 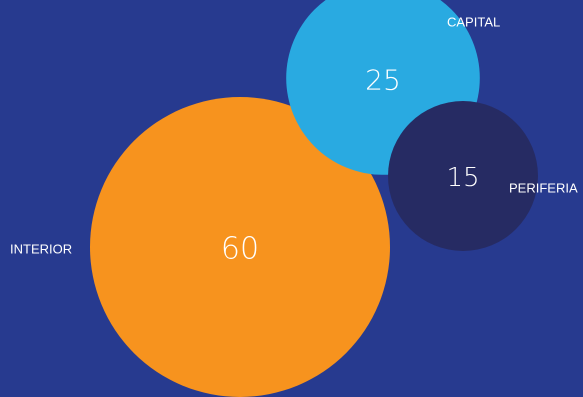 What do you see at coordinates (41, 249) in the screenshot?
I see `bubble-label-interior: INTERIOR` at bounding box center [41, 249].